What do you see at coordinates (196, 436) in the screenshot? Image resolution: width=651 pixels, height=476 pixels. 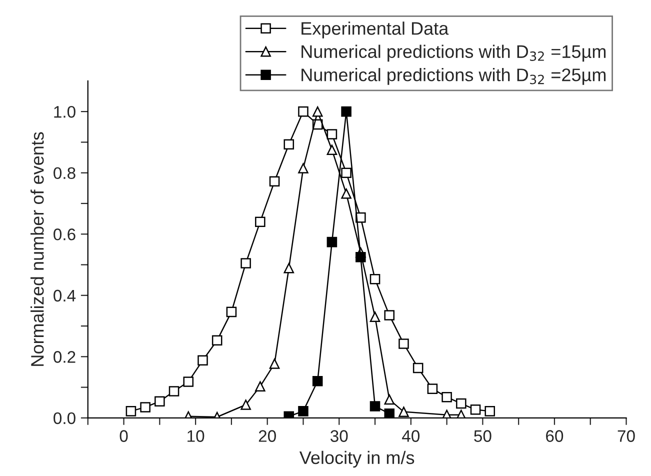 I see `x-tick-label: 10` at bounding box center [196, 436].